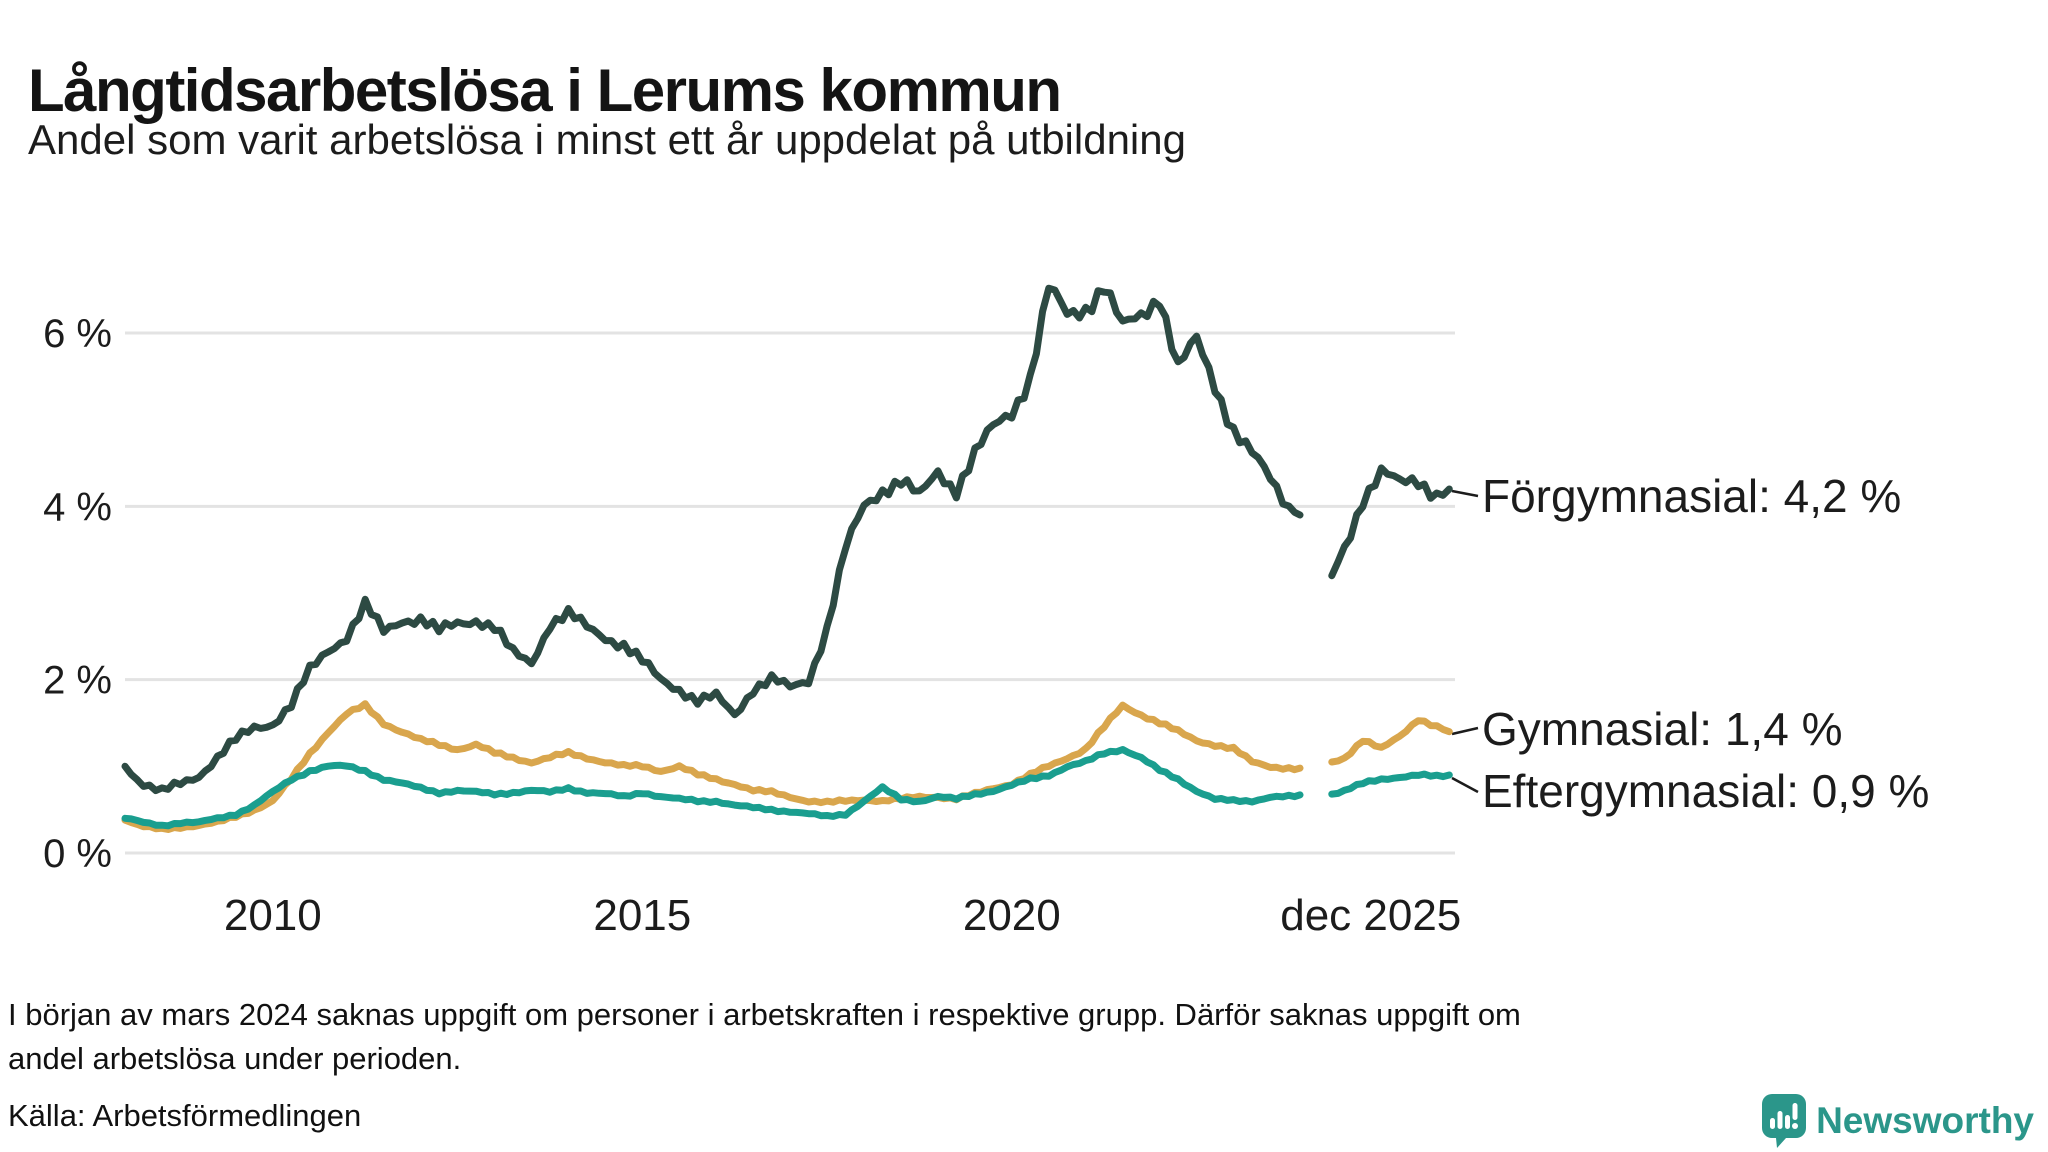  I want to click on newsworthy-logo-text: Newsworthy, so click(1925, 1120).